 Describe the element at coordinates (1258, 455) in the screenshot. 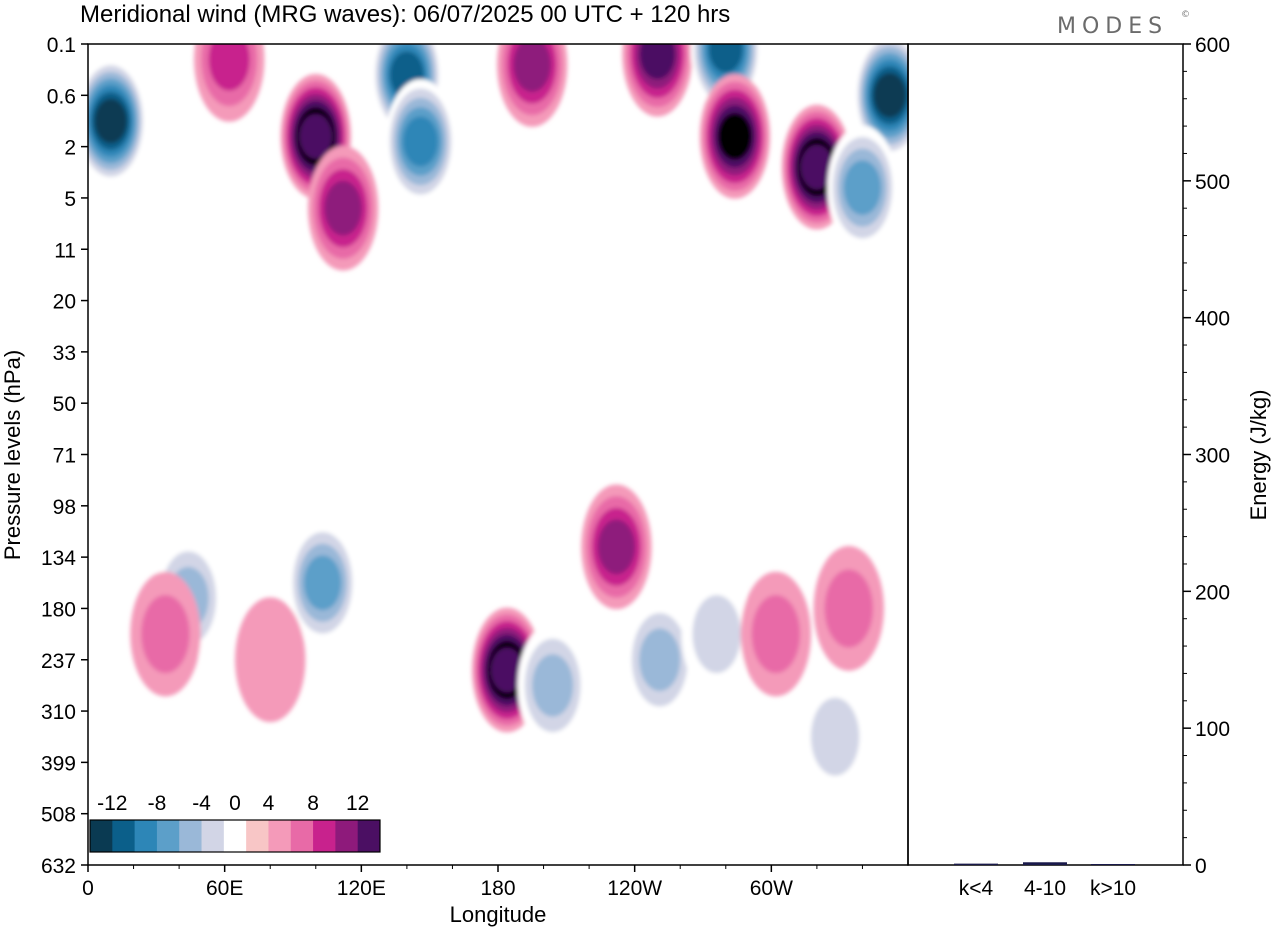

I see `energy-axis-label: Energy (J/kg)` at that location.